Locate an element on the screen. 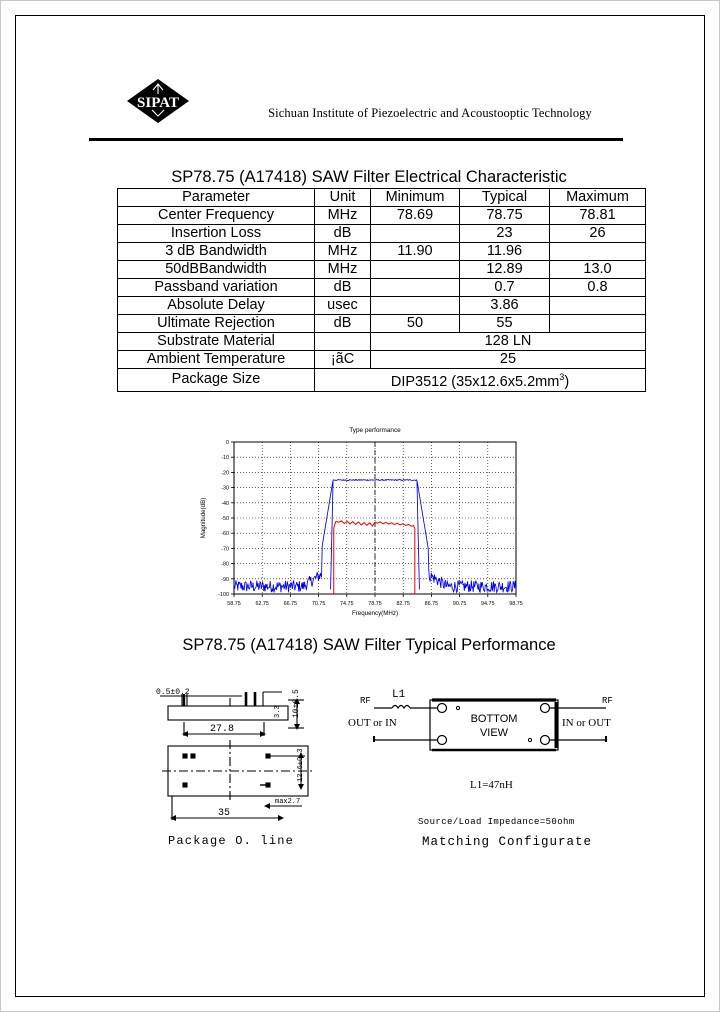 Image resolution: width=720 pixels, height=1012 pixels. cell-value-span: 128 LN is located at coordinates (508, 341).